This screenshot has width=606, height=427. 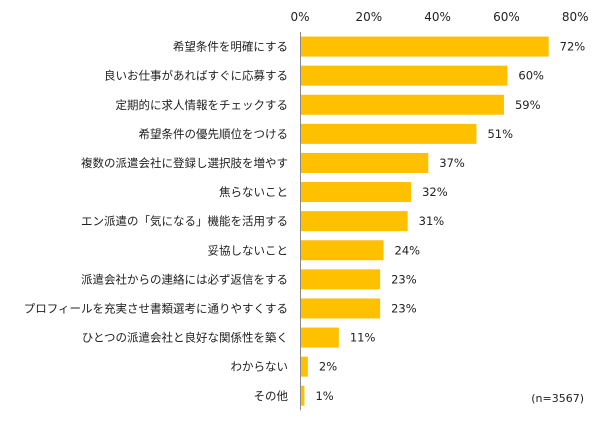 What do you see at coordinates (408, 250) in the screenshot?
I see `data-label: 24%` at bounding box center [408, 250].